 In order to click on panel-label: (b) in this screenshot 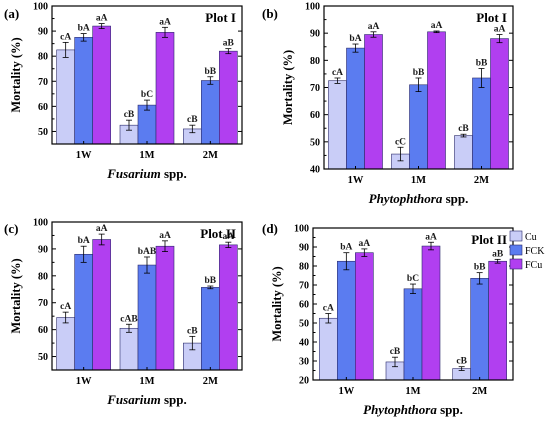, I will do `click(270, 13)`.